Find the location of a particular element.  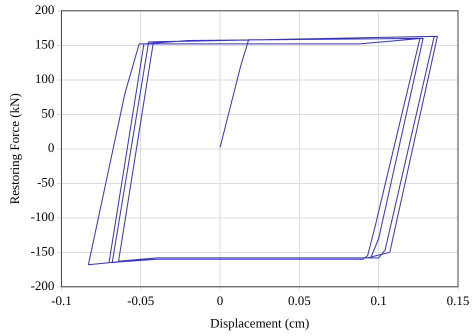

x-axis-title: Displacement (cm) is located at coordinates (260, 323).